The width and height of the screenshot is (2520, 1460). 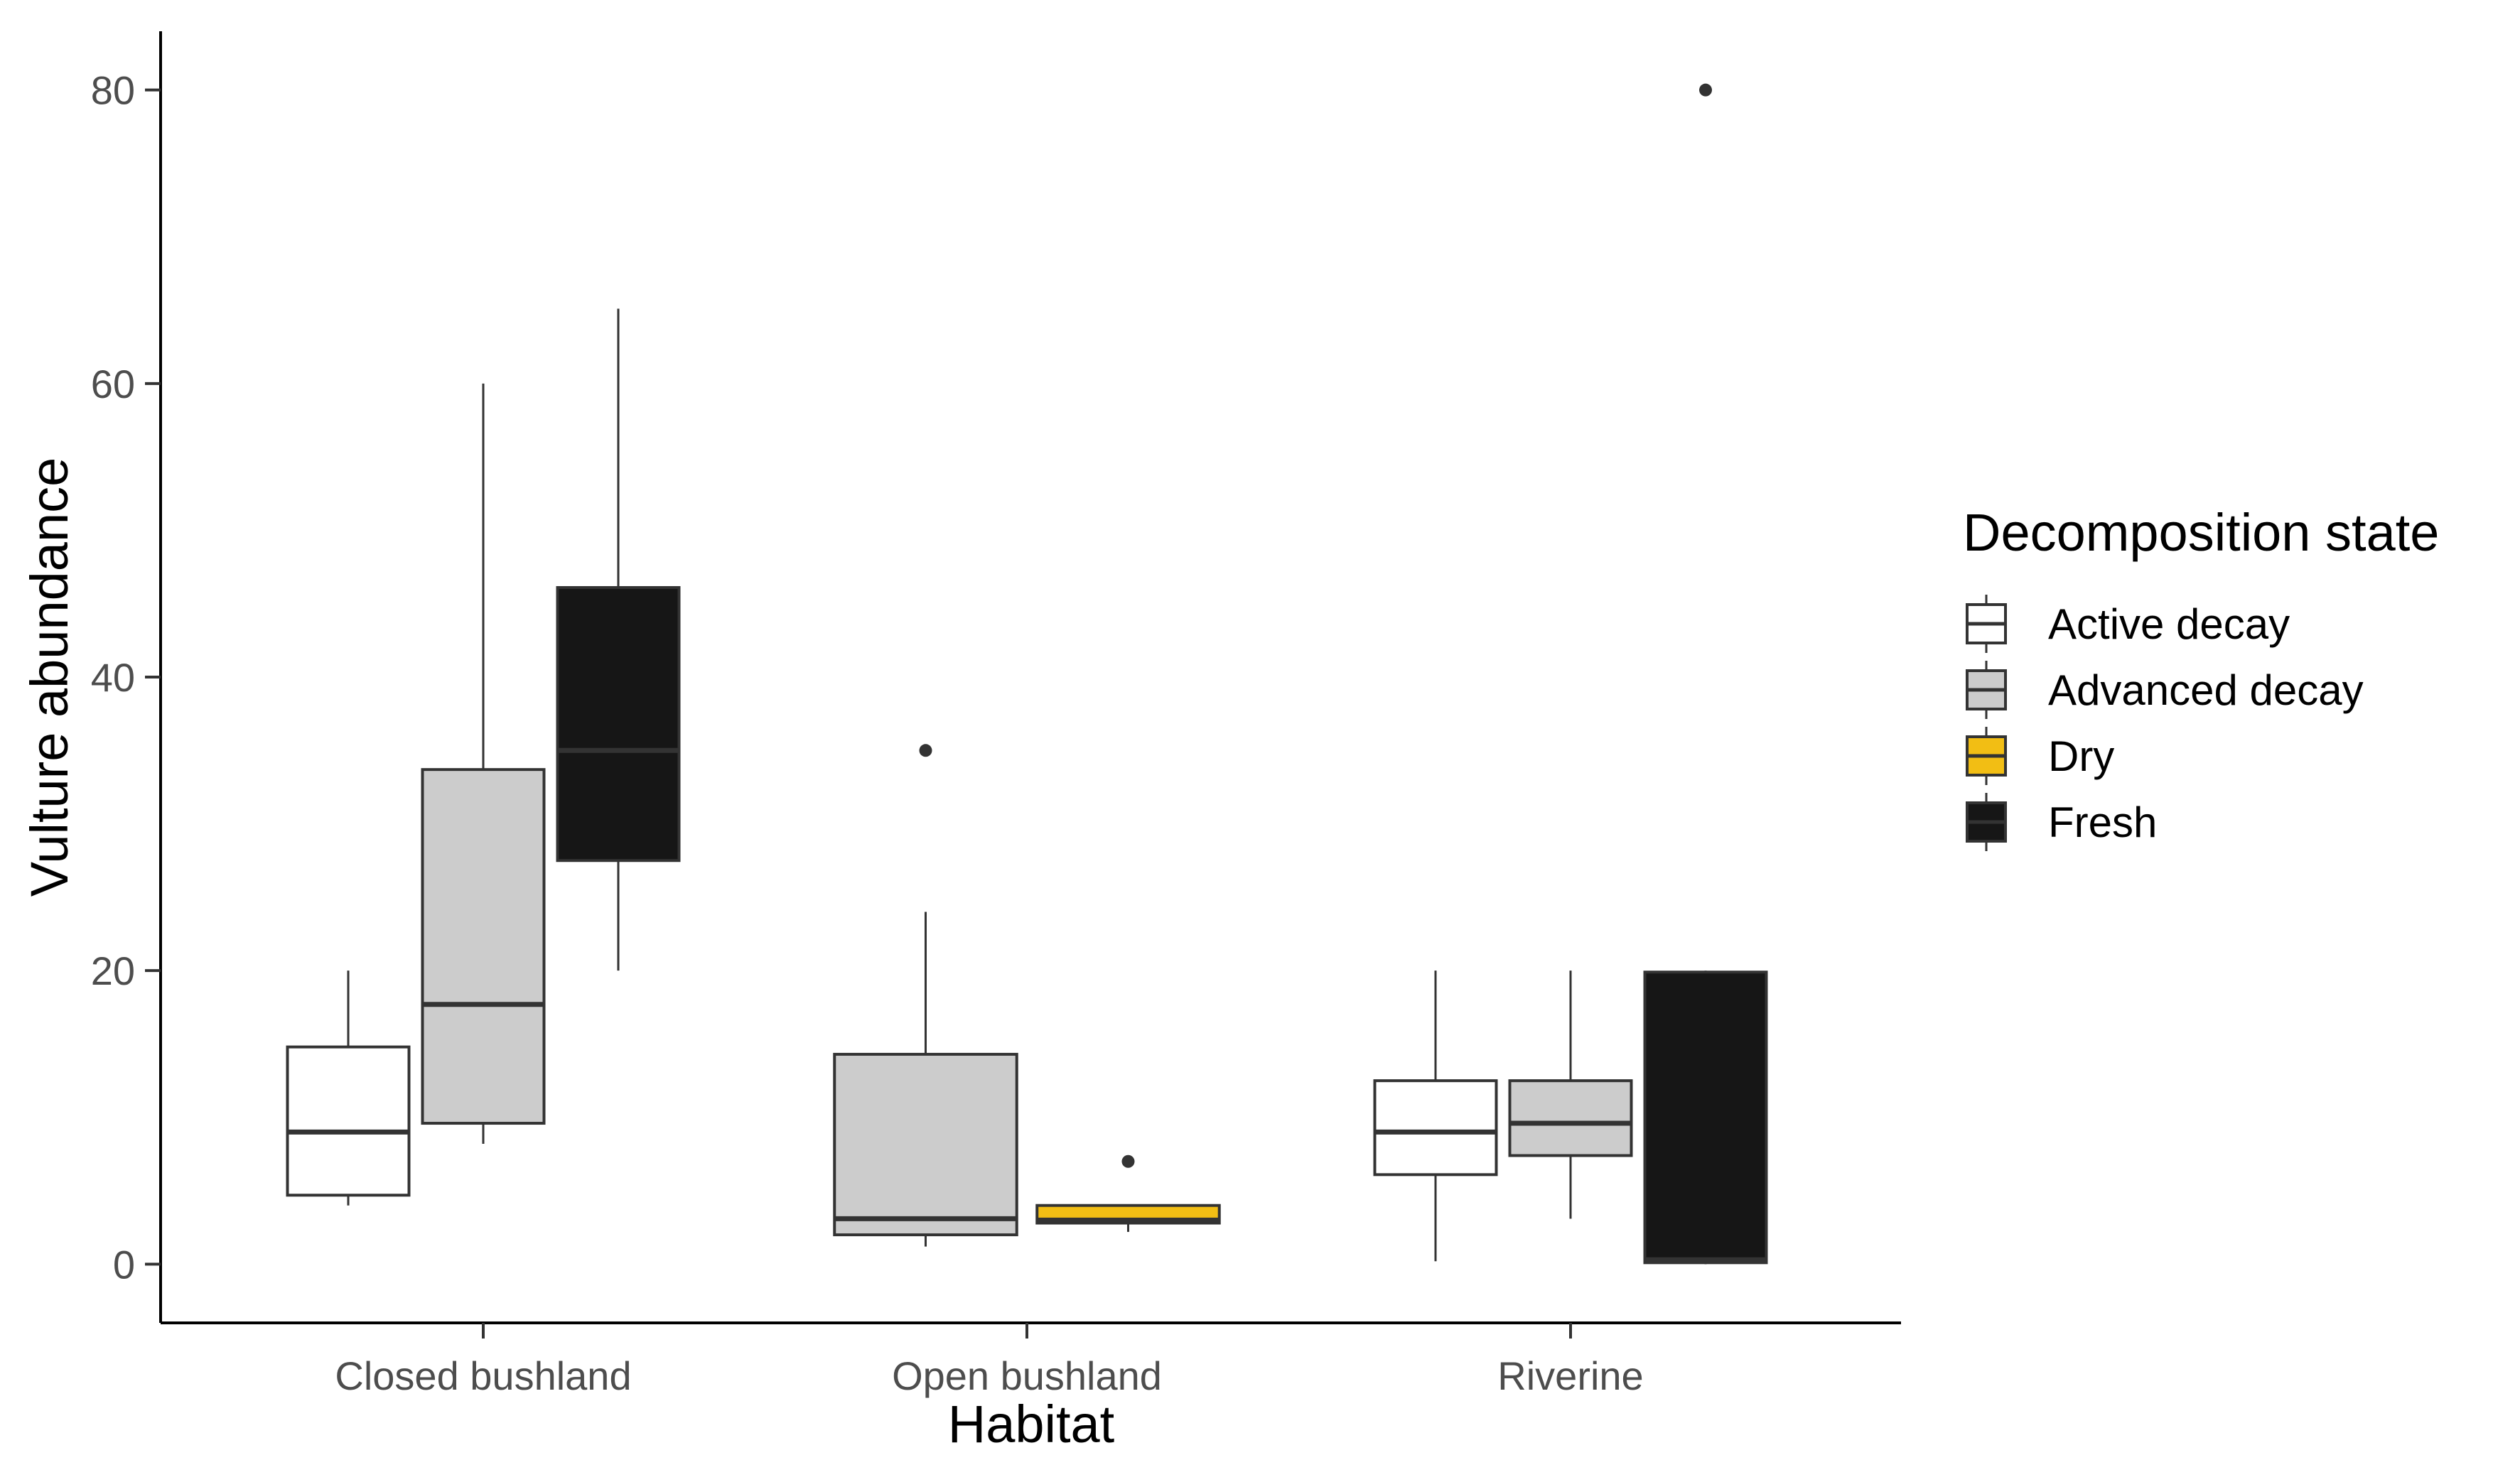 I want to click on legend-item: Active decay, so click(x=2128, y=624).